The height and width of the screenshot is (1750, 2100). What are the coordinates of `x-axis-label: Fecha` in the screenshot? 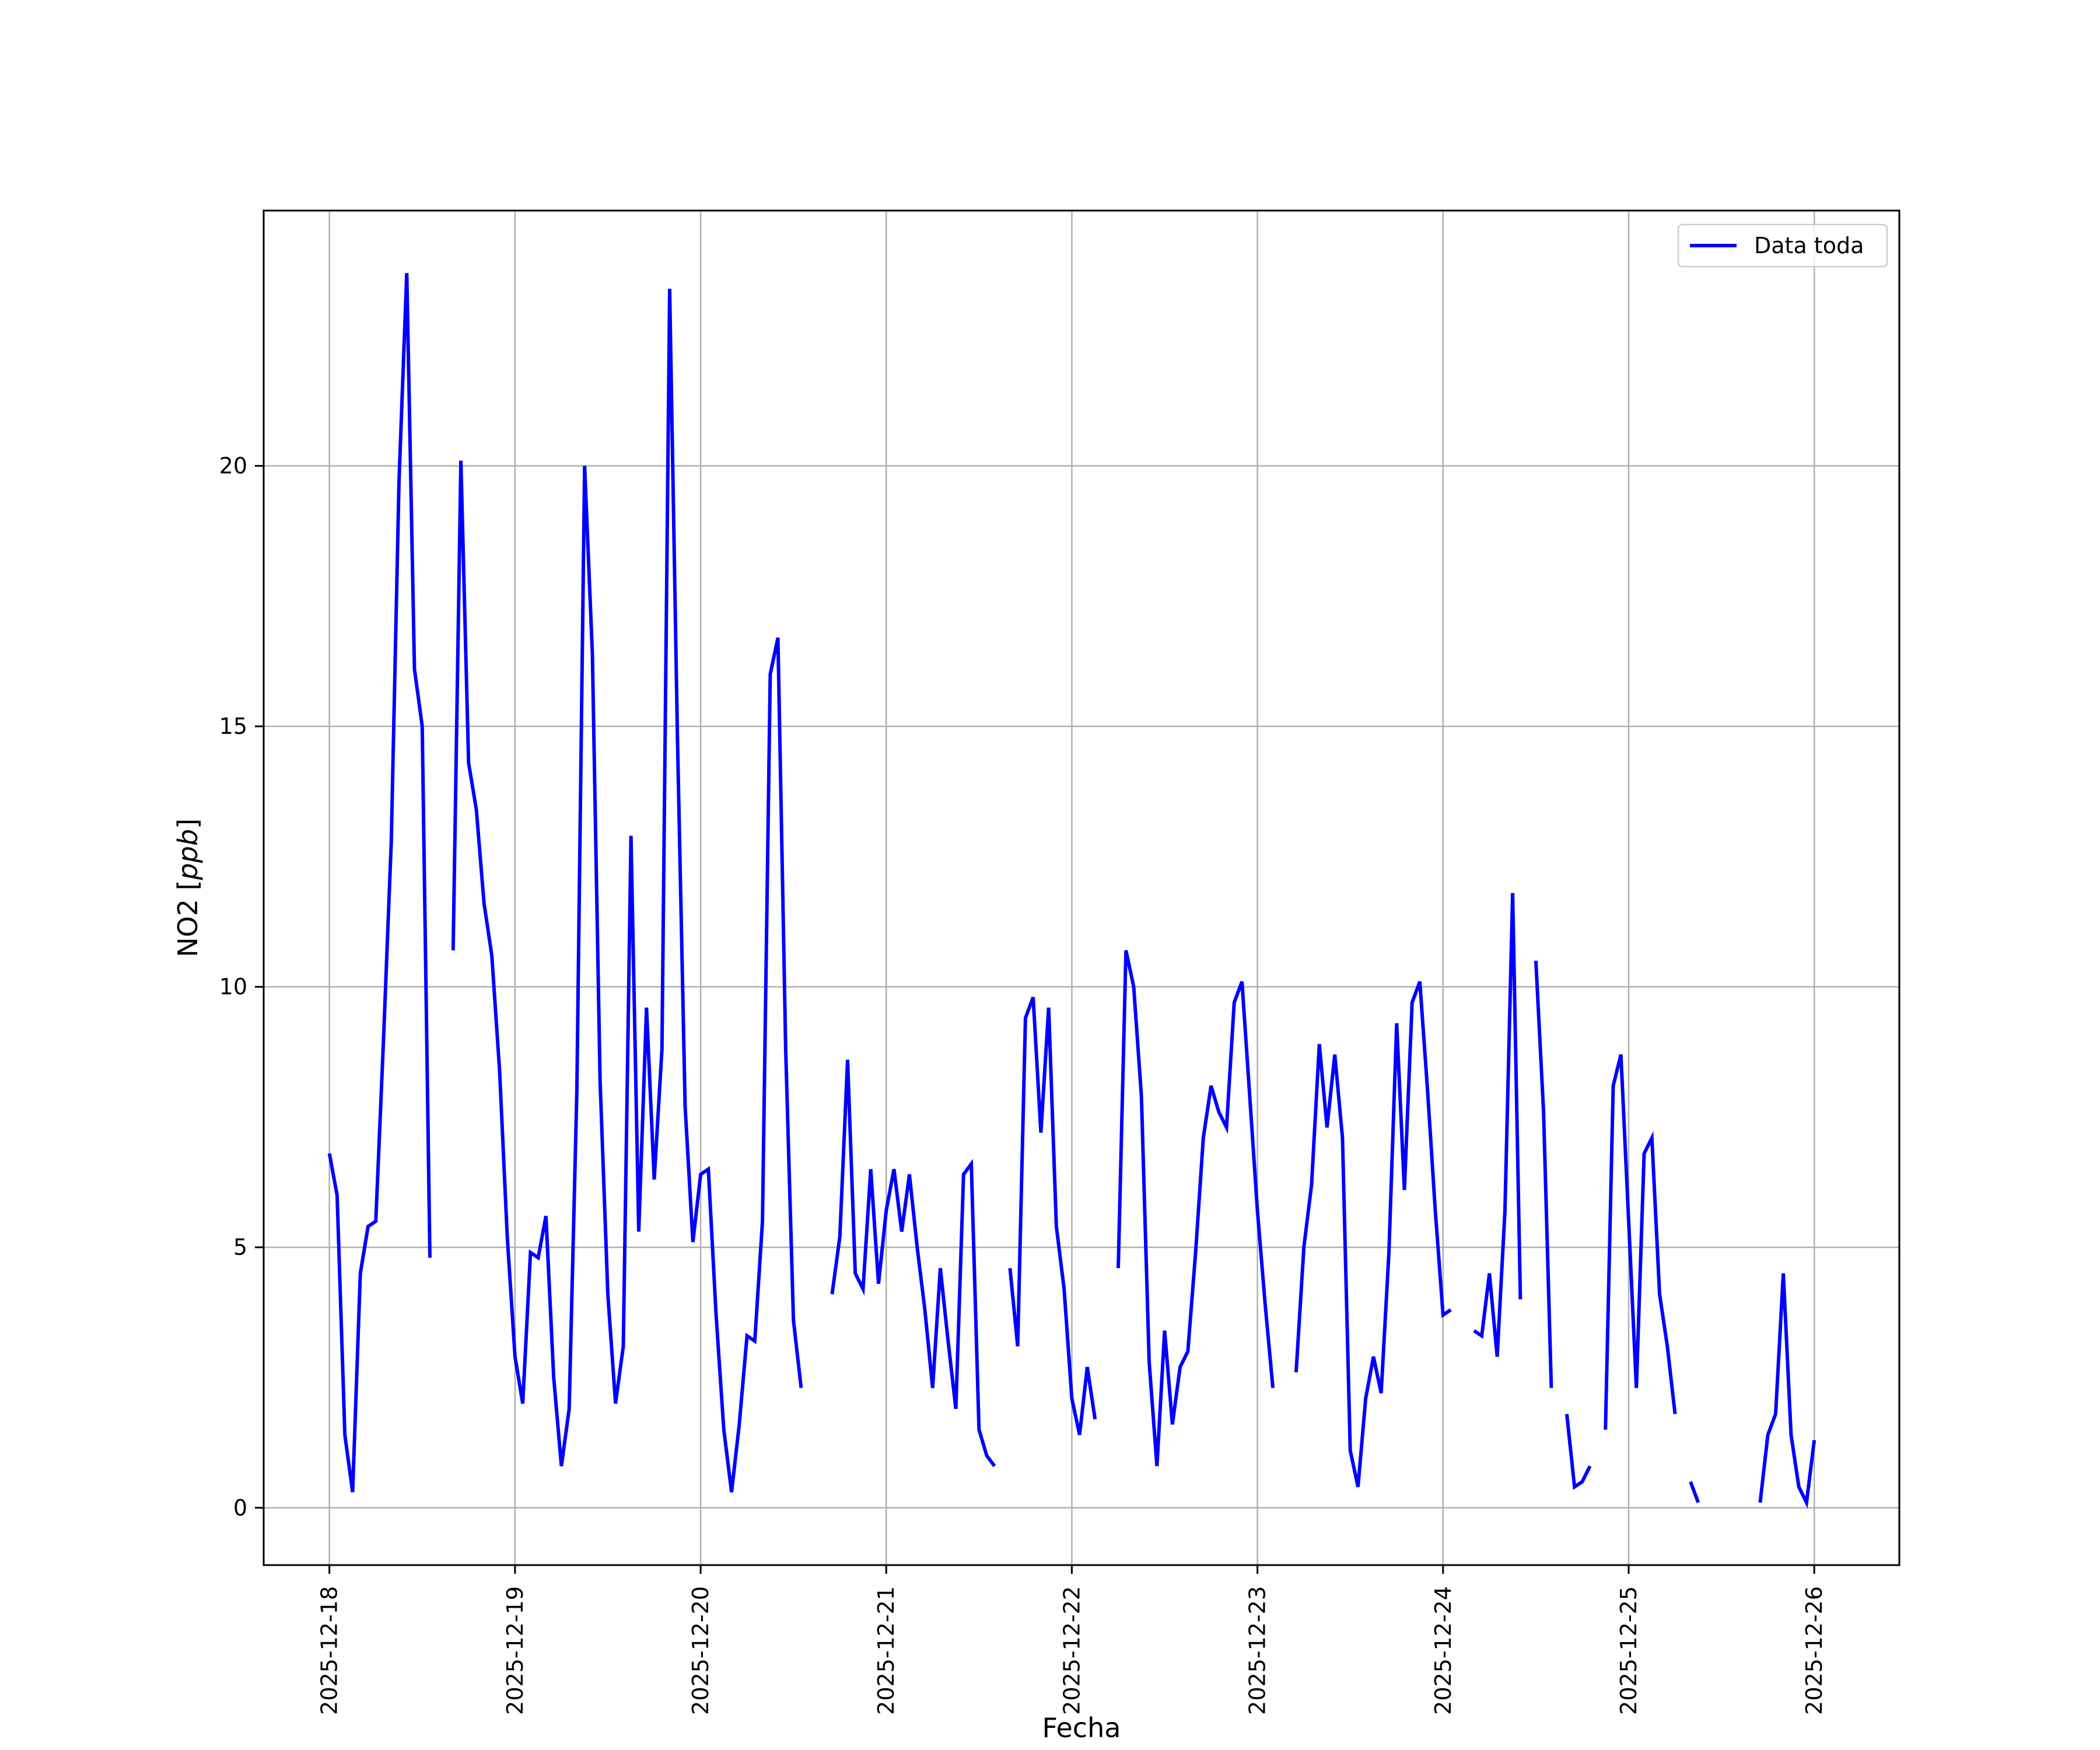 It's located at (1081, 1728).